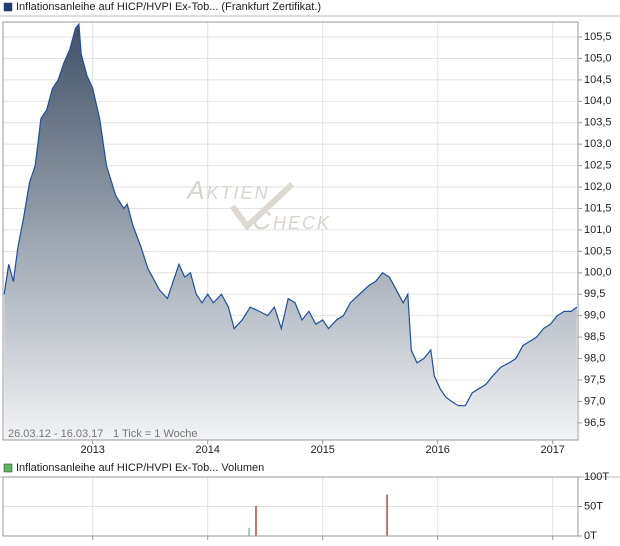  What do you see at coordinates (598, 37) in the screenshot?
I see `y-tick-label: 105,5` at bounding box center [598, 37].